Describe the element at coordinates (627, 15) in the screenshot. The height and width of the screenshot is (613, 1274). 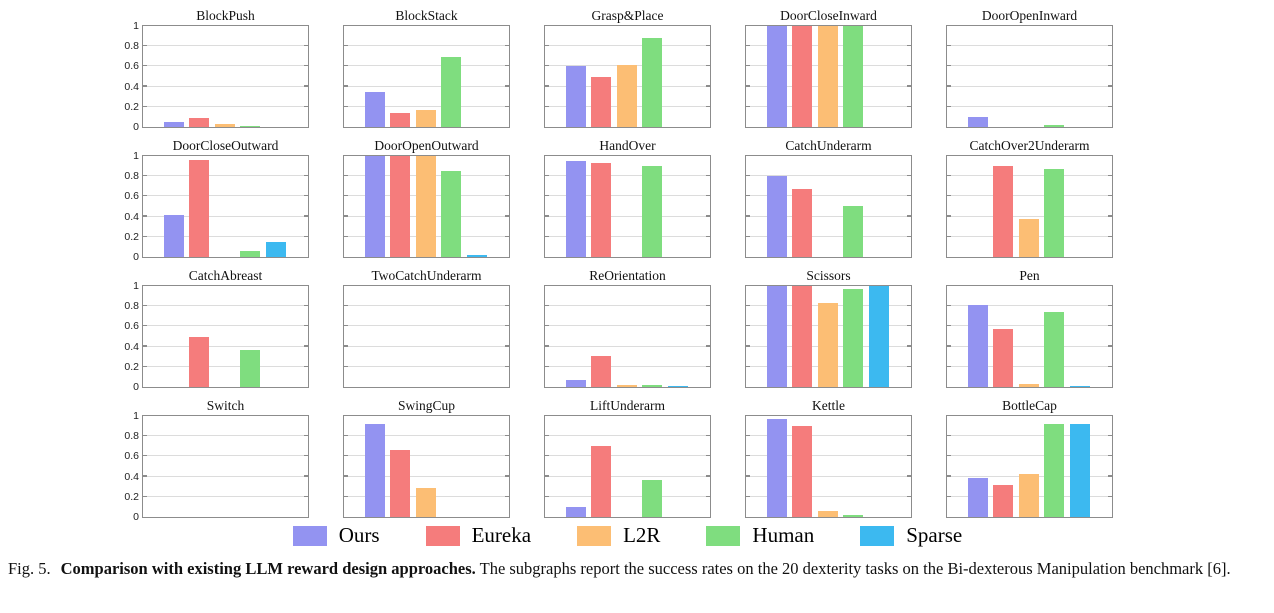
I see `panel-title: Grasp&Place` at that location.